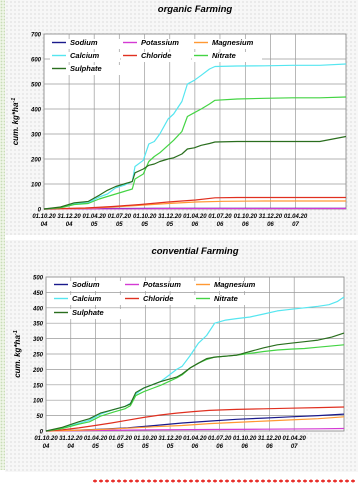 This screenshot has height=489, width=358. What do you see at coordinates (38, 294) in the screenshot?
I see `y-tick-label: 450` at bounding box center [38, 294].